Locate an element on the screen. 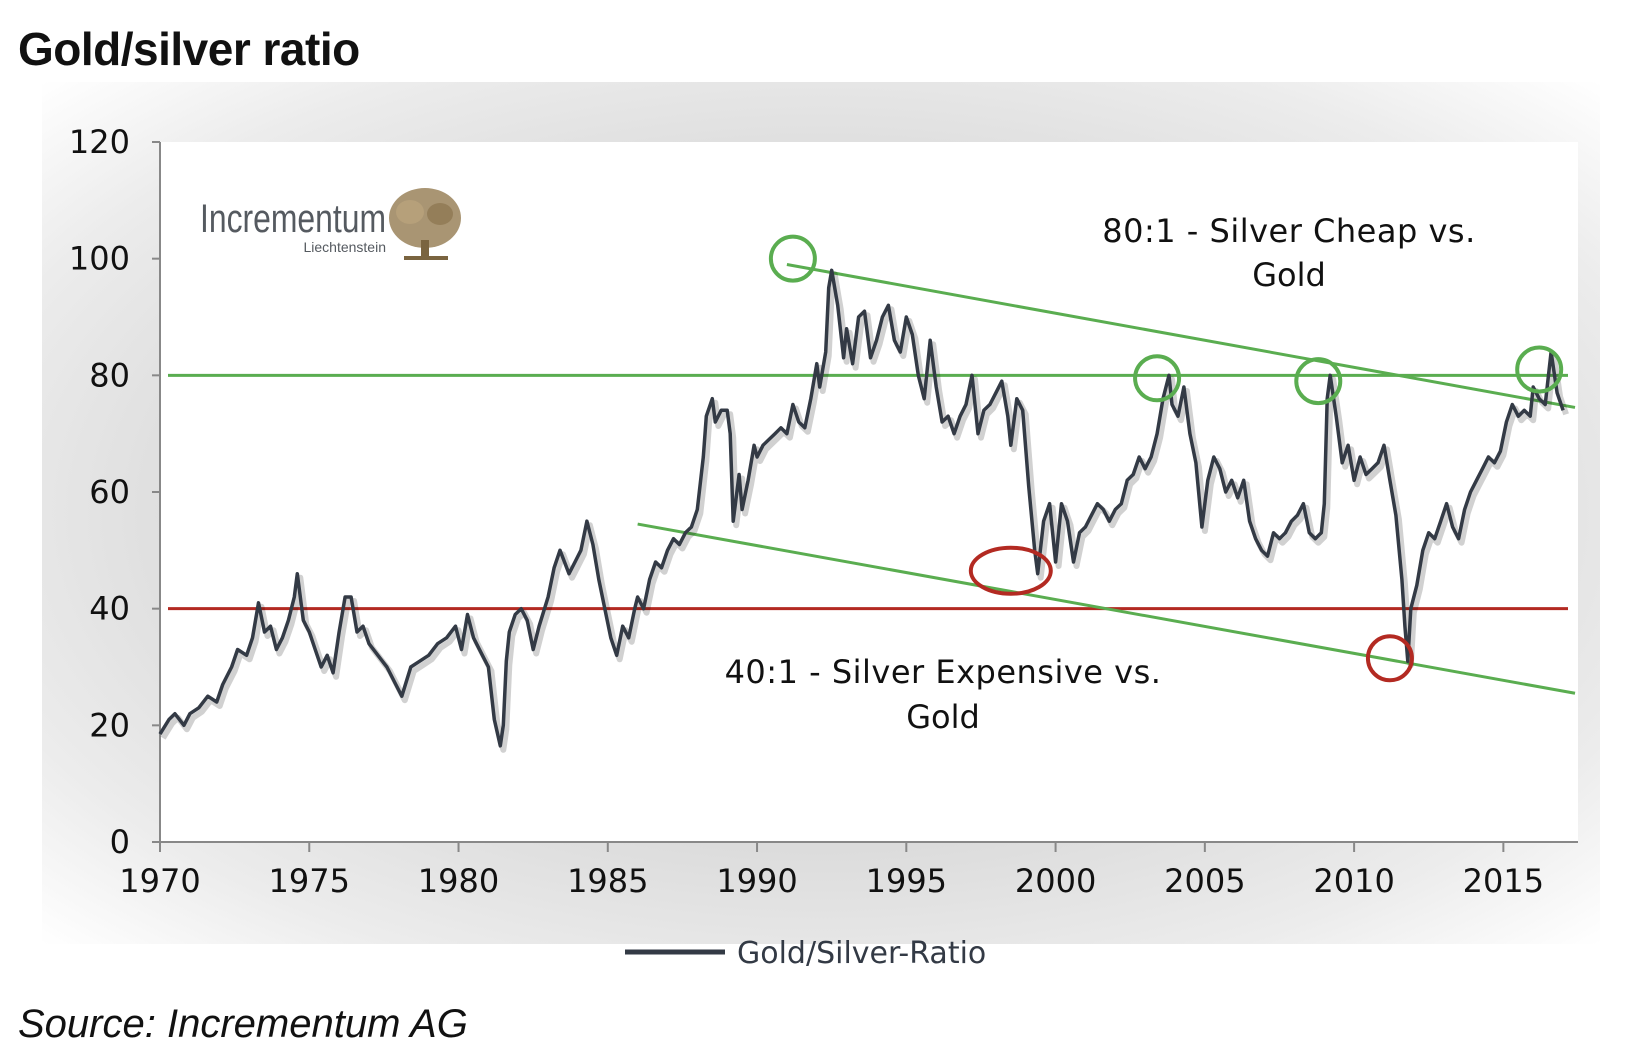 The image size is (1630, 1052). y-axis: 0 20 40 60 80 100 120 is located at coordinates (115, 492).